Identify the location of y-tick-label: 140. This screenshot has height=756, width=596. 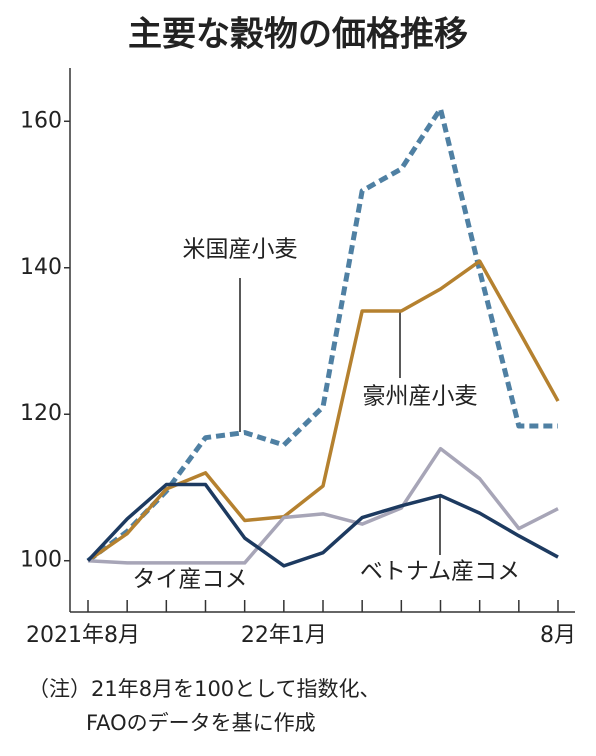
(41, 267).